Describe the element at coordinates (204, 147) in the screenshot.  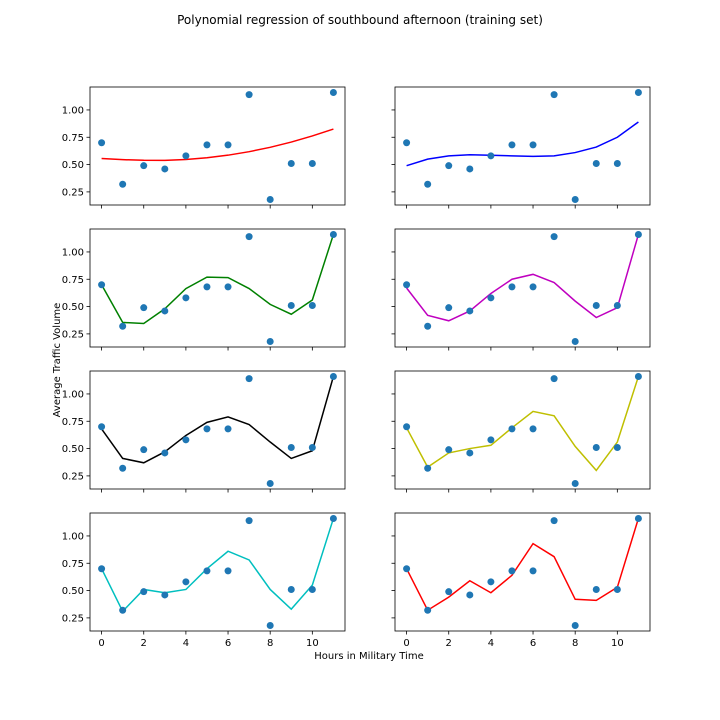
I see `subplot-1: 0.25 0.50 0.75 1.00` at that location.